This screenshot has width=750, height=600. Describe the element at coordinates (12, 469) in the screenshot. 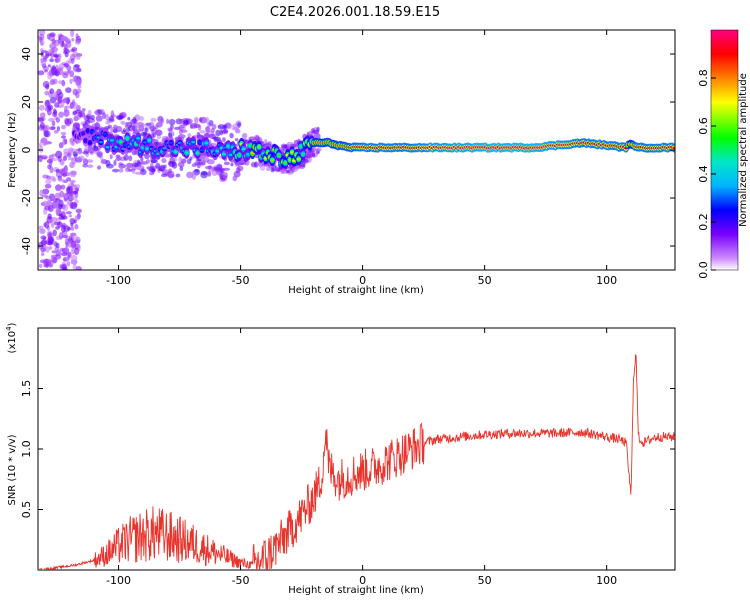

I see `snr-y-label: SNR (10 * v/v)` at that location.